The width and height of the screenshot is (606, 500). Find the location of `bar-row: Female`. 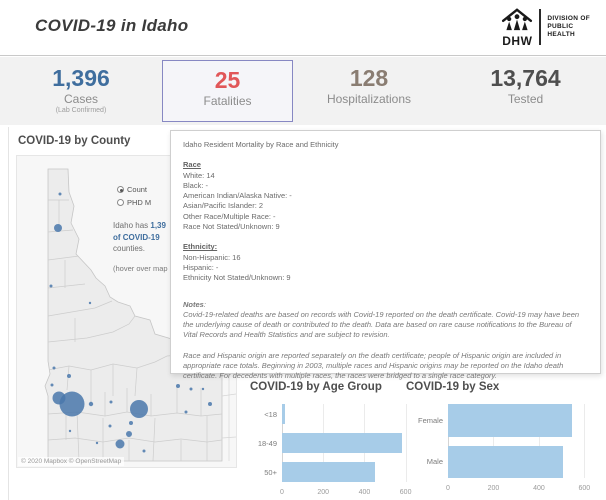

bar-row: Female is located at coordinates (502, 420).